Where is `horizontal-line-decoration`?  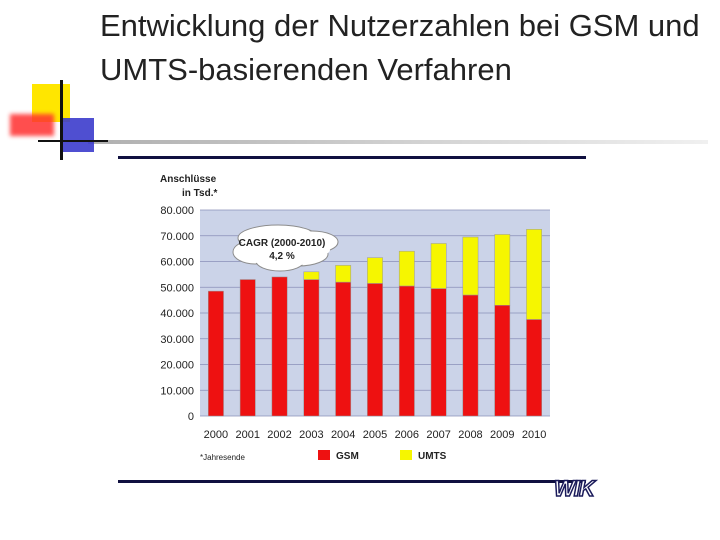 horizontal-line-decoration is located at coordinates (73, 141).